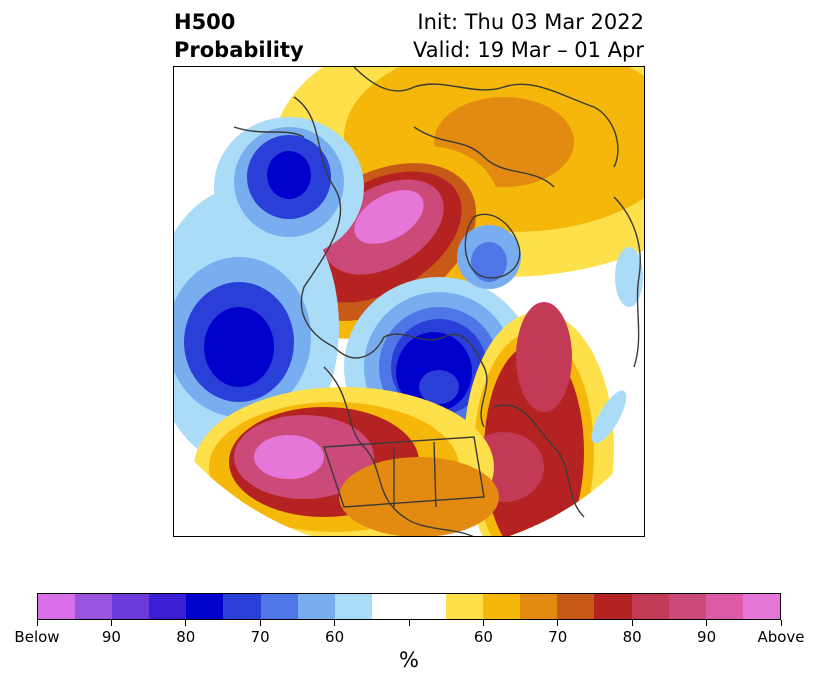 This screenshot has height=686, width=819. I want to click on colorbar-tick-label: Above, so click(781, 637).